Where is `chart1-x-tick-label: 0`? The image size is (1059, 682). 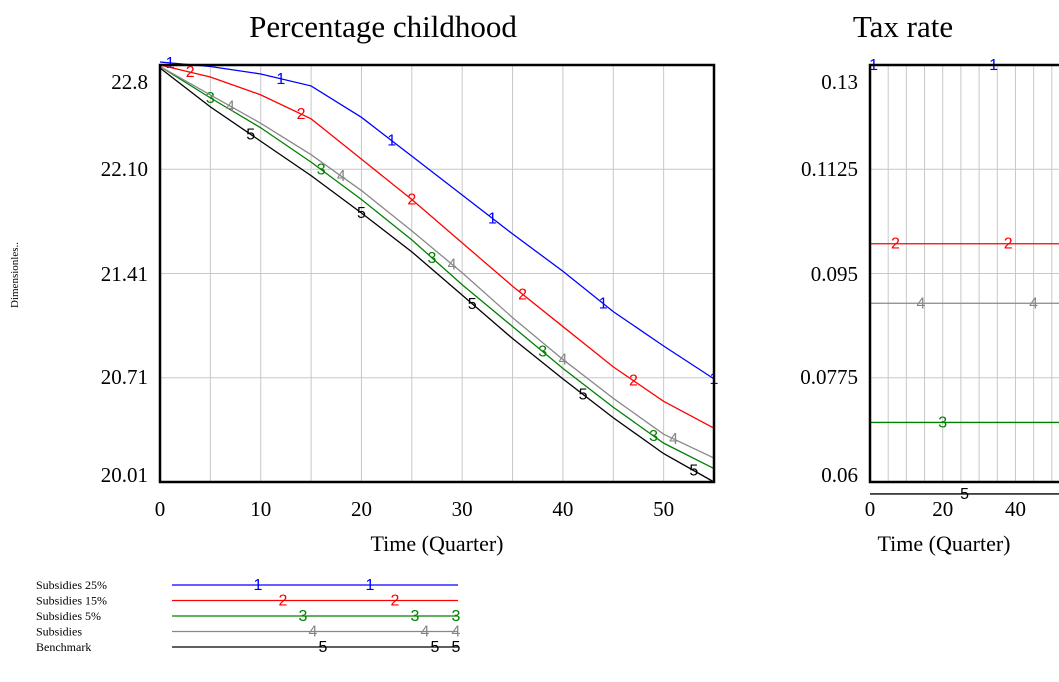
chart1-x-tick-label: 0 is located at coordinates (160, 509).